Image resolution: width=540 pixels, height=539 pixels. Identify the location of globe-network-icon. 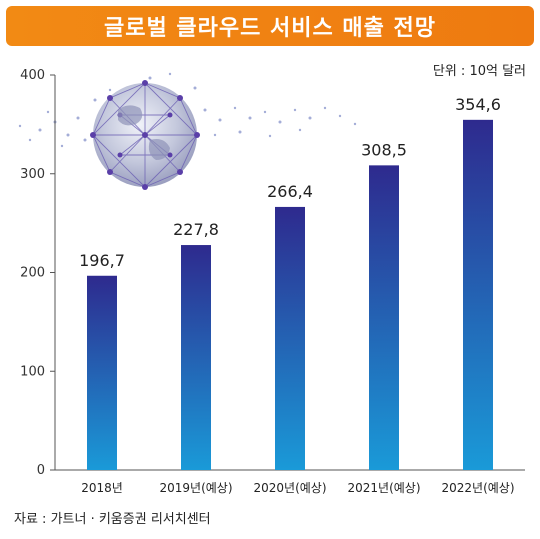
(187, 131).